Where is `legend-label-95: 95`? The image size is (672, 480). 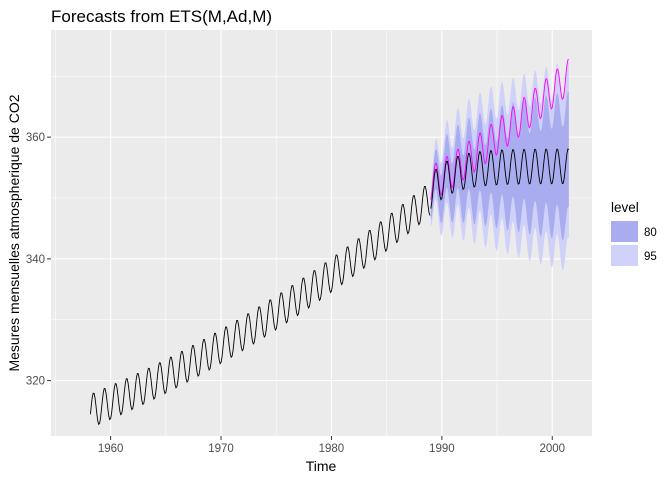 legend-label-95: 95 is located at coordinates (650, 257).